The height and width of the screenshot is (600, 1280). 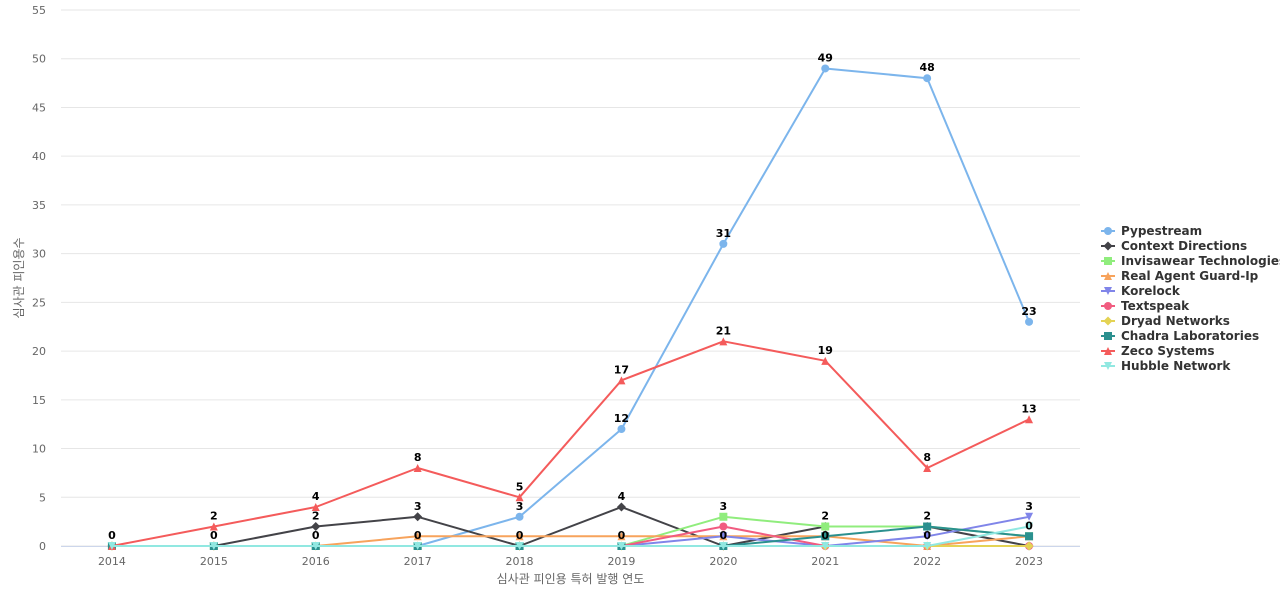 I want to click on legend-item-textspeak: Textspeak, so click(x=1145, y=306).